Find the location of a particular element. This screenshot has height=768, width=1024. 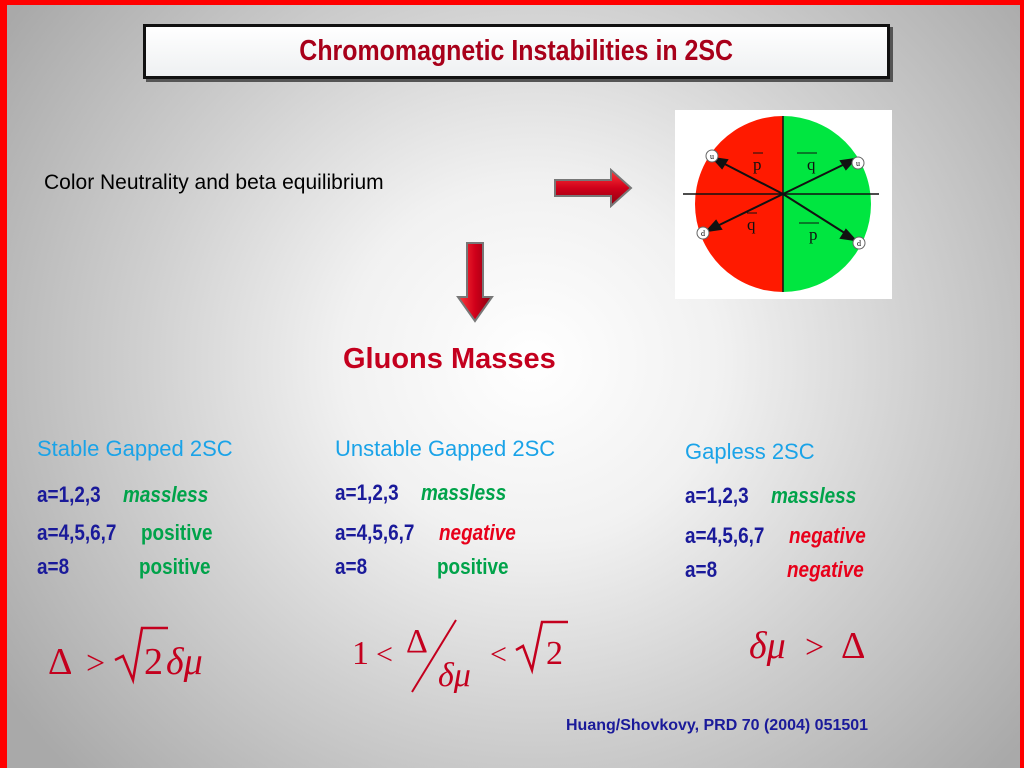

slide-frame-right is located at coordinates (1022, 384).